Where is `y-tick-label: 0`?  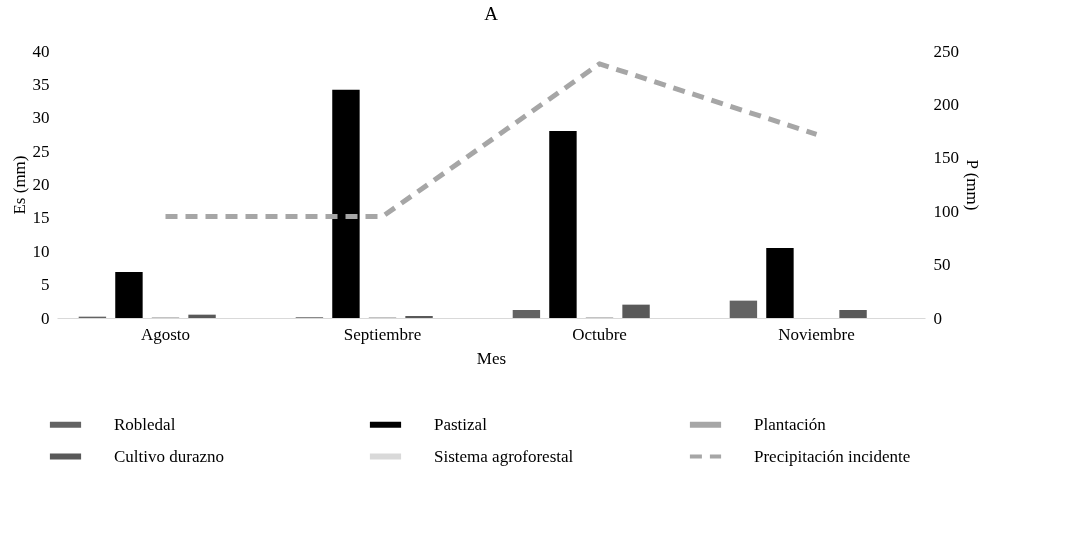
y-tick-label: 0 is located at coordinates (45, 318).